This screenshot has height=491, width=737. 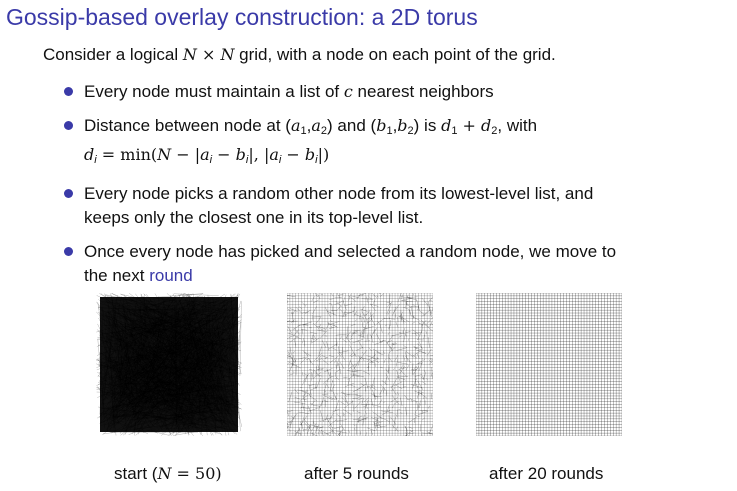 What do you see at coordinates (352, 125) in the screenshot?
I see `b2-text2: ) and (` at bounding box center [352, 125].